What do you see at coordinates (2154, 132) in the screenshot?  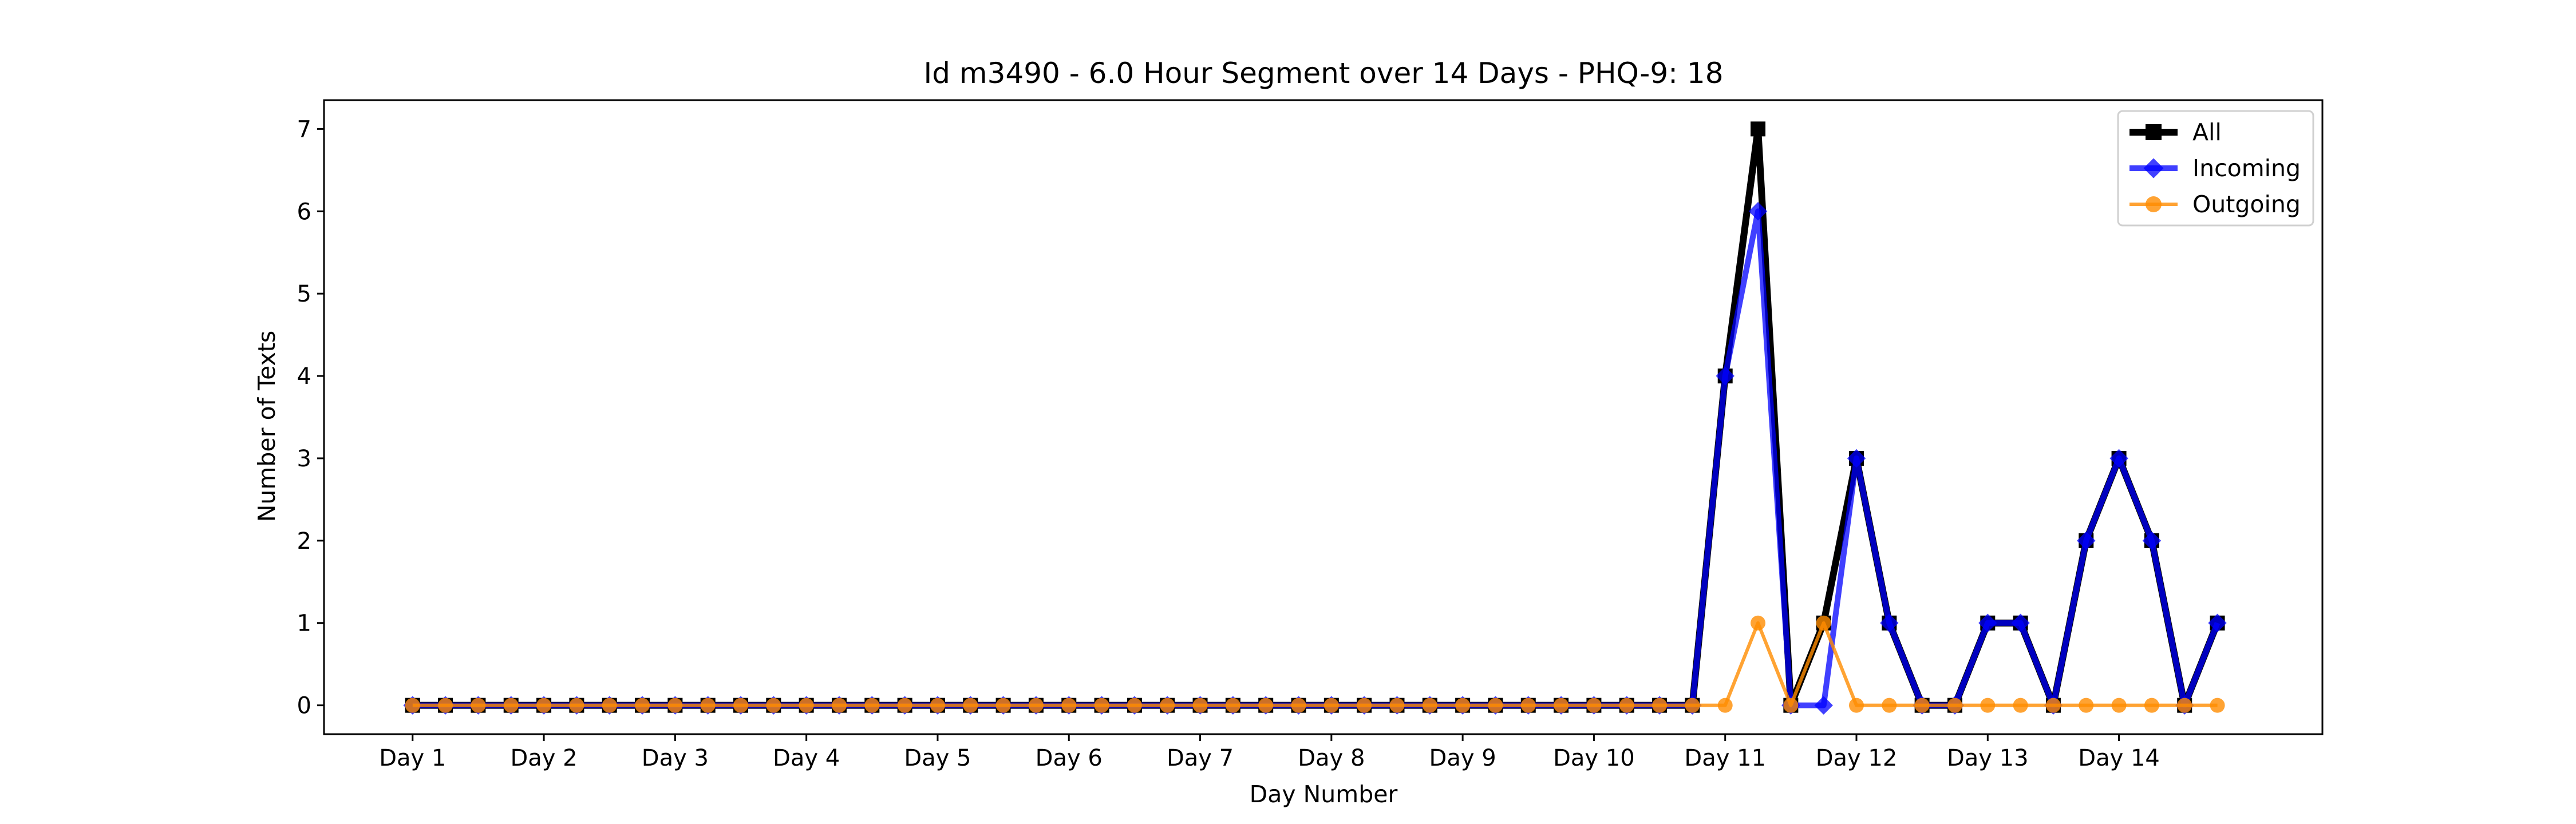 I see `legend-marker-all` at bounding box center [2154, 132].